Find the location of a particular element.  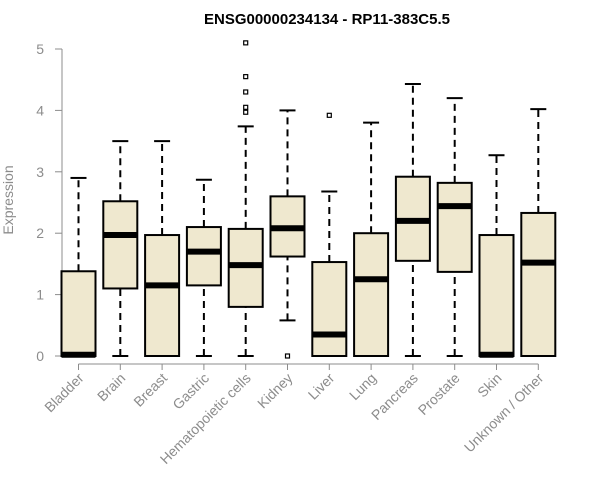

x-tick-label: Skin is located at coordinates (489, 385).